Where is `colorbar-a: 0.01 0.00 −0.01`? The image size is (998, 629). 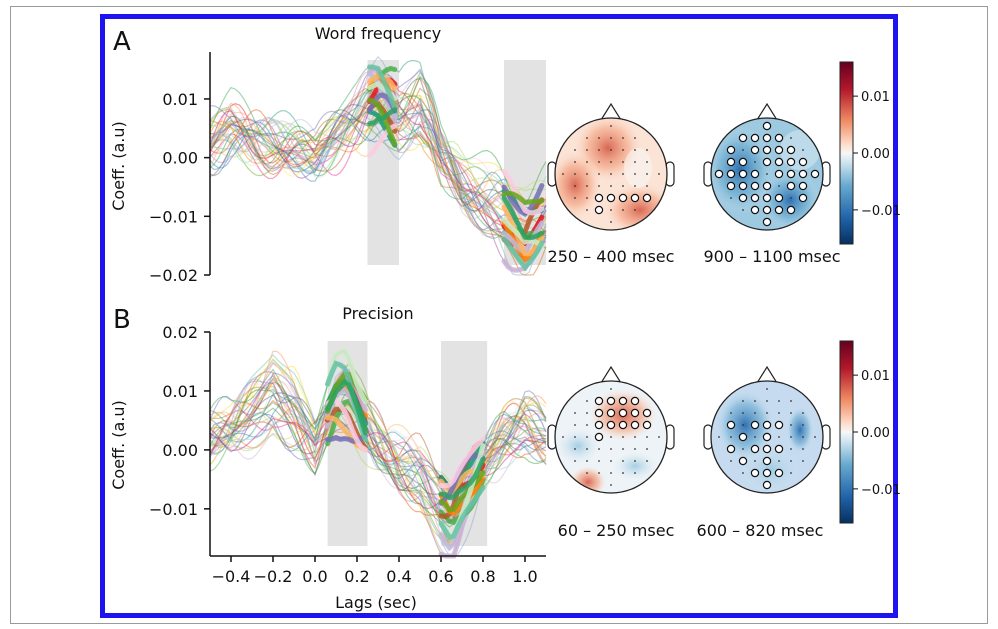
colorbar-a: 0.01 0.00 −0.01 is located at coordinates (870, 153).